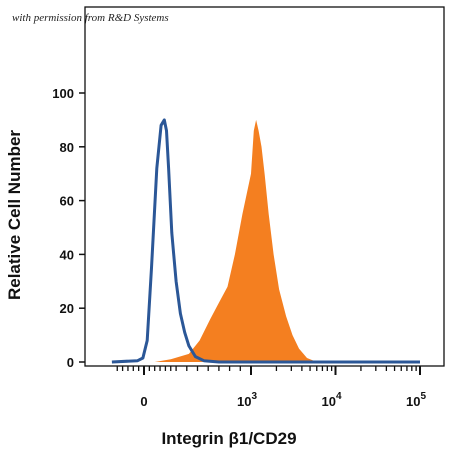 The height and width of the screenshot is (450, 450). What do you see at coordinates (14, 215) in the screenshot?
I see `y-axis-title: Relative Cell Number` at bounding box center [14, 215].